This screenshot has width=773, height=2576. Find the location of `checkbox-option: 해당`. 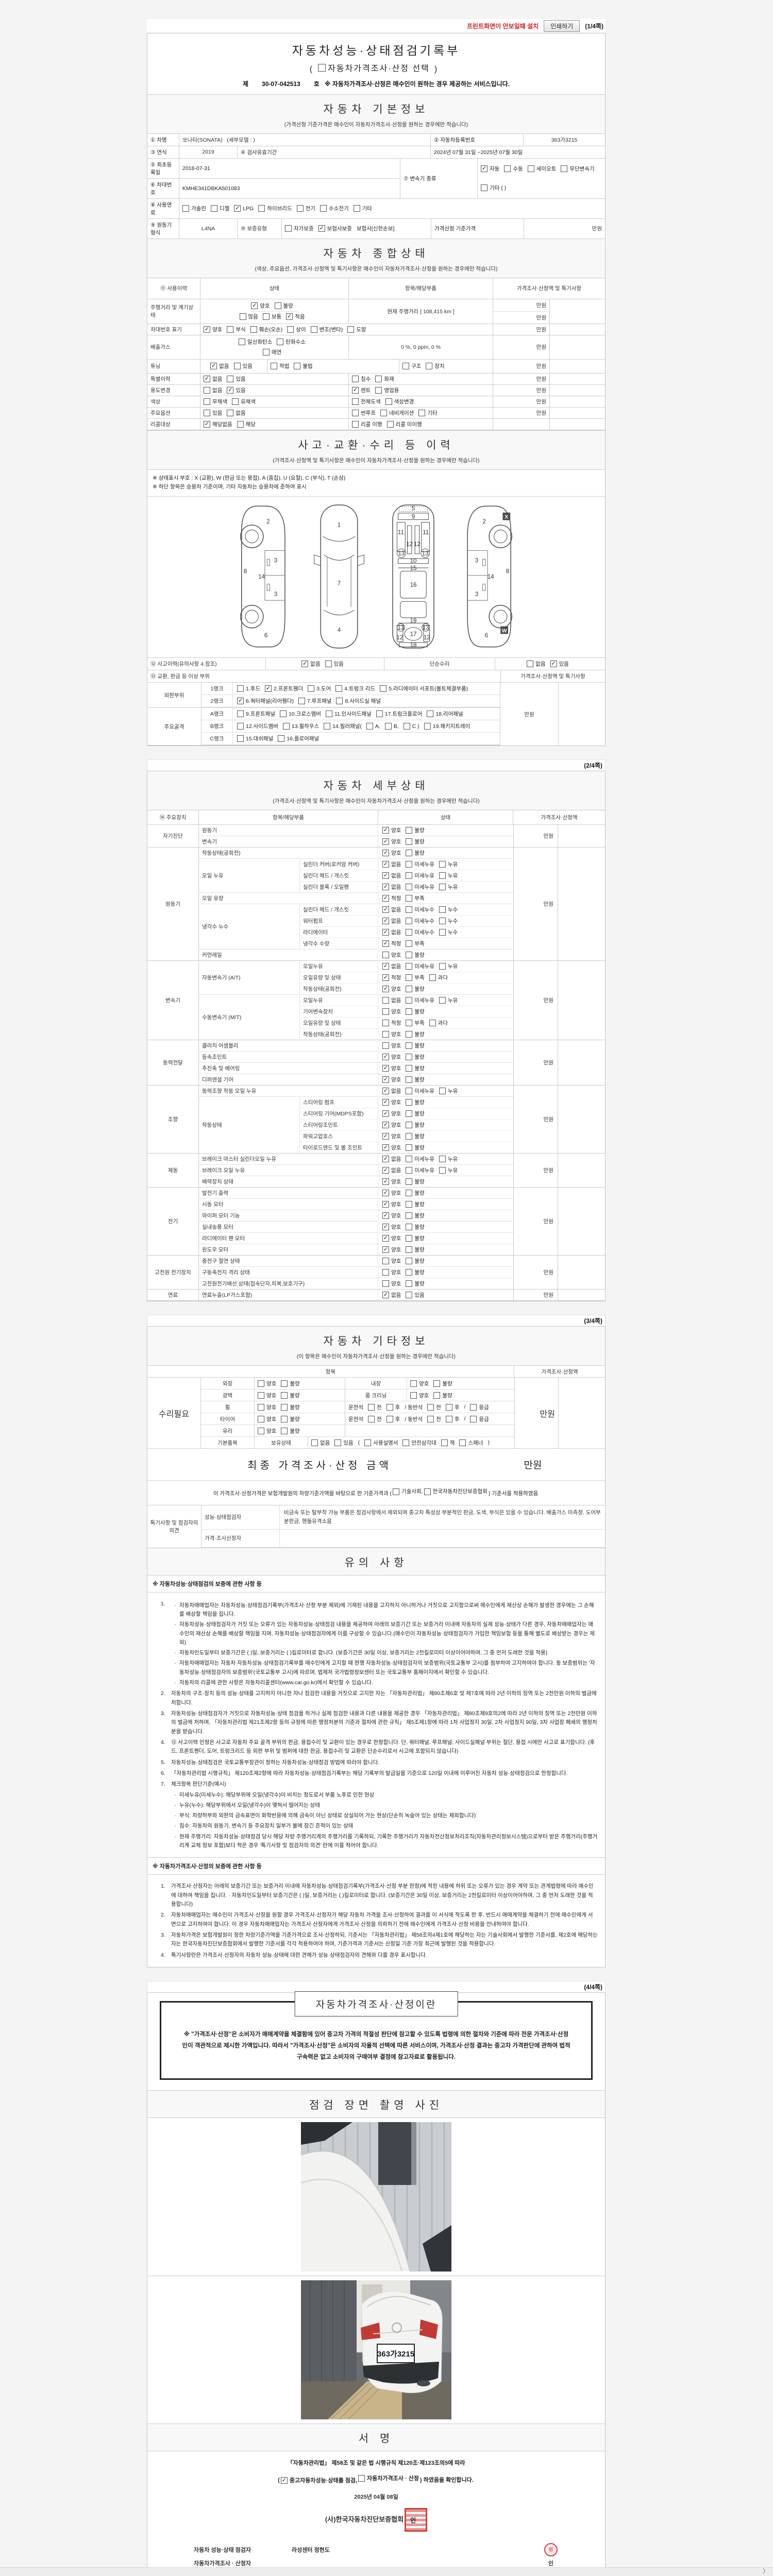

checkbox-option: 해당 is located at coordinates (246, 424).